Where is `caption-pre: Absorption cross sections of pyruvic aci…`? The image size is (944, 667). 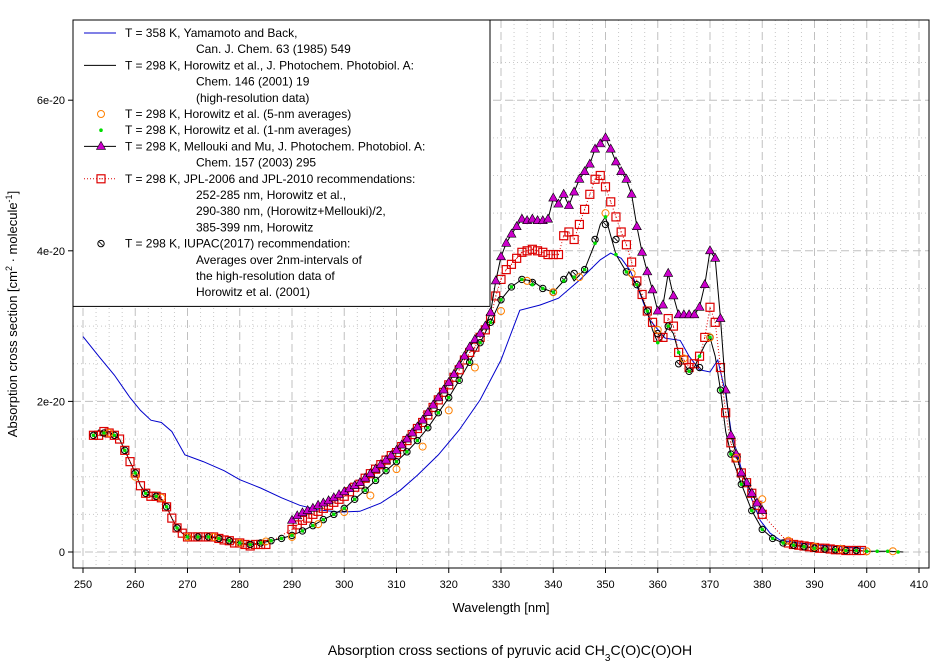
caption-pre: Absorption cross sections of pyruvic aci… is located at coordinates (466, 650).